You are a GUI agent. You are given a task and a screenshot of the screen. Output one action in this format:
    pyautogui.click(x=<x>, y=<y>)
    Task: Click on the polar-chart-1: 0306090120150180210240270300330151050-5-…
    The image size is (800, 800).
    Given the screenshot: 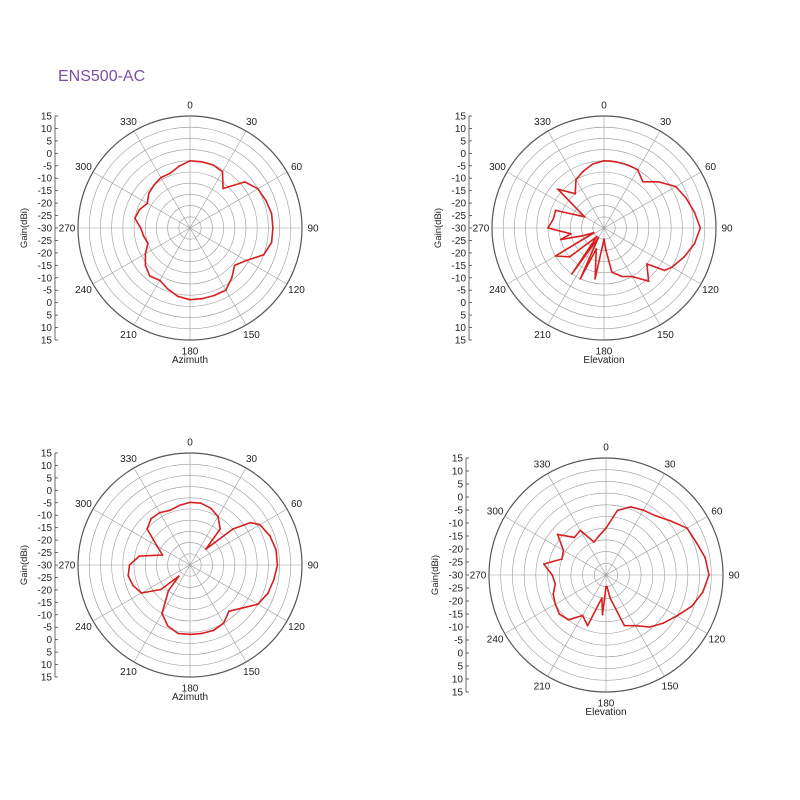 What is the action you would take?
    pyautogui.click(x=169, y=234)
    